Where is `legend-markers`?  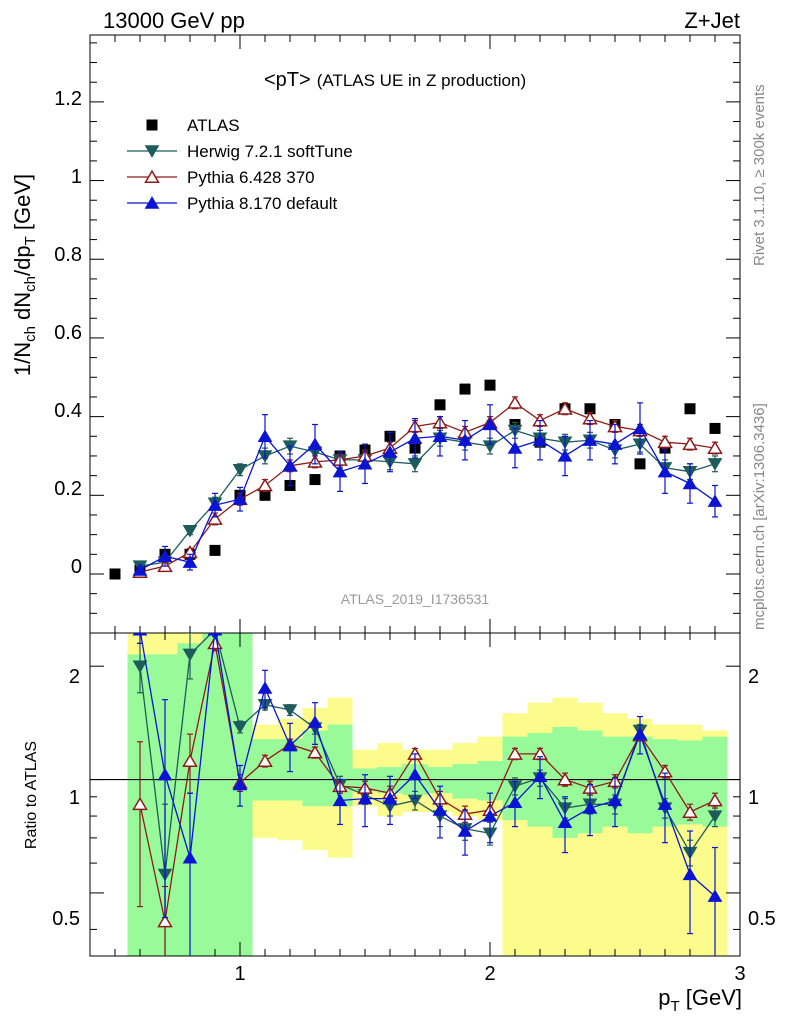
legend-markers is located at coordinates (152, 164).